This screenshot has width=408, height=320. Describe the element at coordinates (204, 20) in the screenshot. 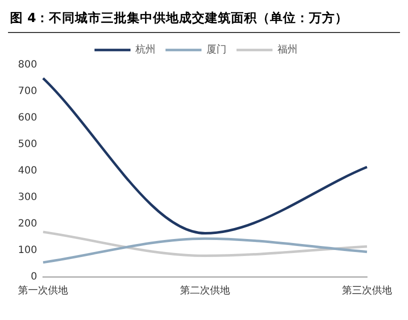

I see `chart-title: 图 4：不同城市三批集中供地成交建筑面积（单位：万方）` at that location.